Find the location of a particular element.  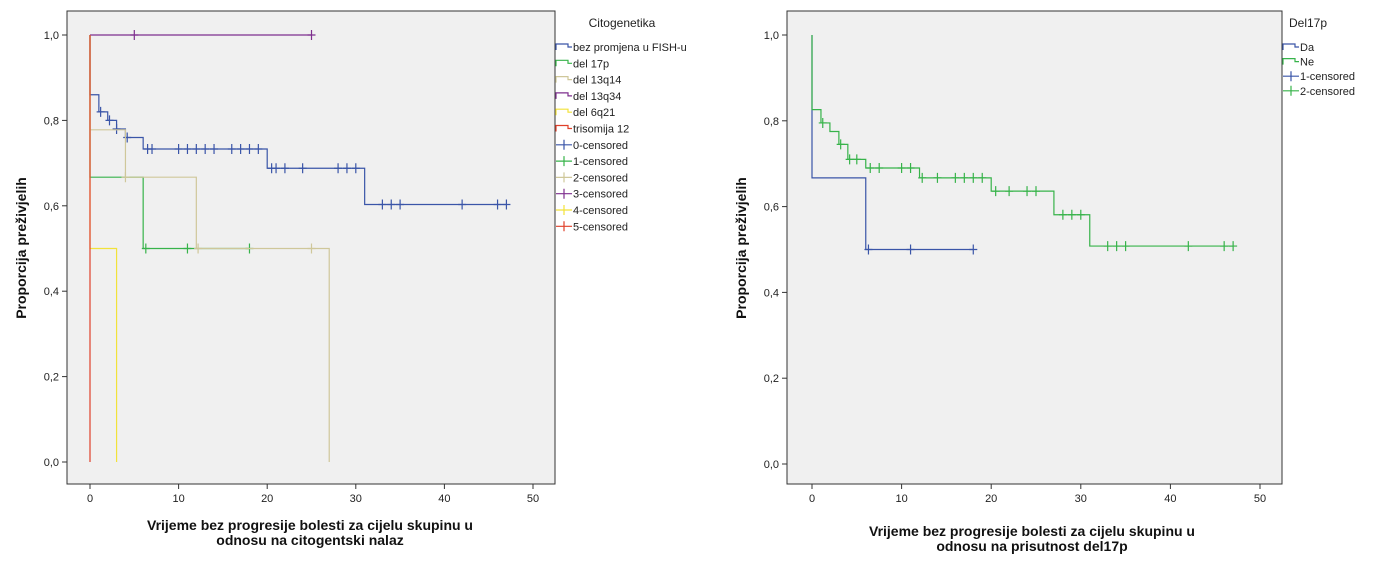

legend-label: del 17p is located at coordinates (591, 64).